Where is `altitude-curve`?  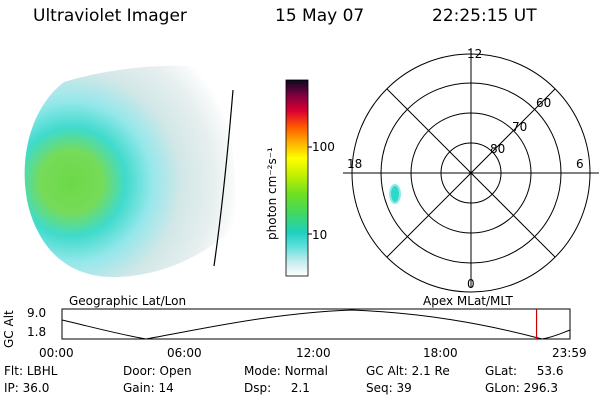
altitude-curve is located at coordinates (316, 324).